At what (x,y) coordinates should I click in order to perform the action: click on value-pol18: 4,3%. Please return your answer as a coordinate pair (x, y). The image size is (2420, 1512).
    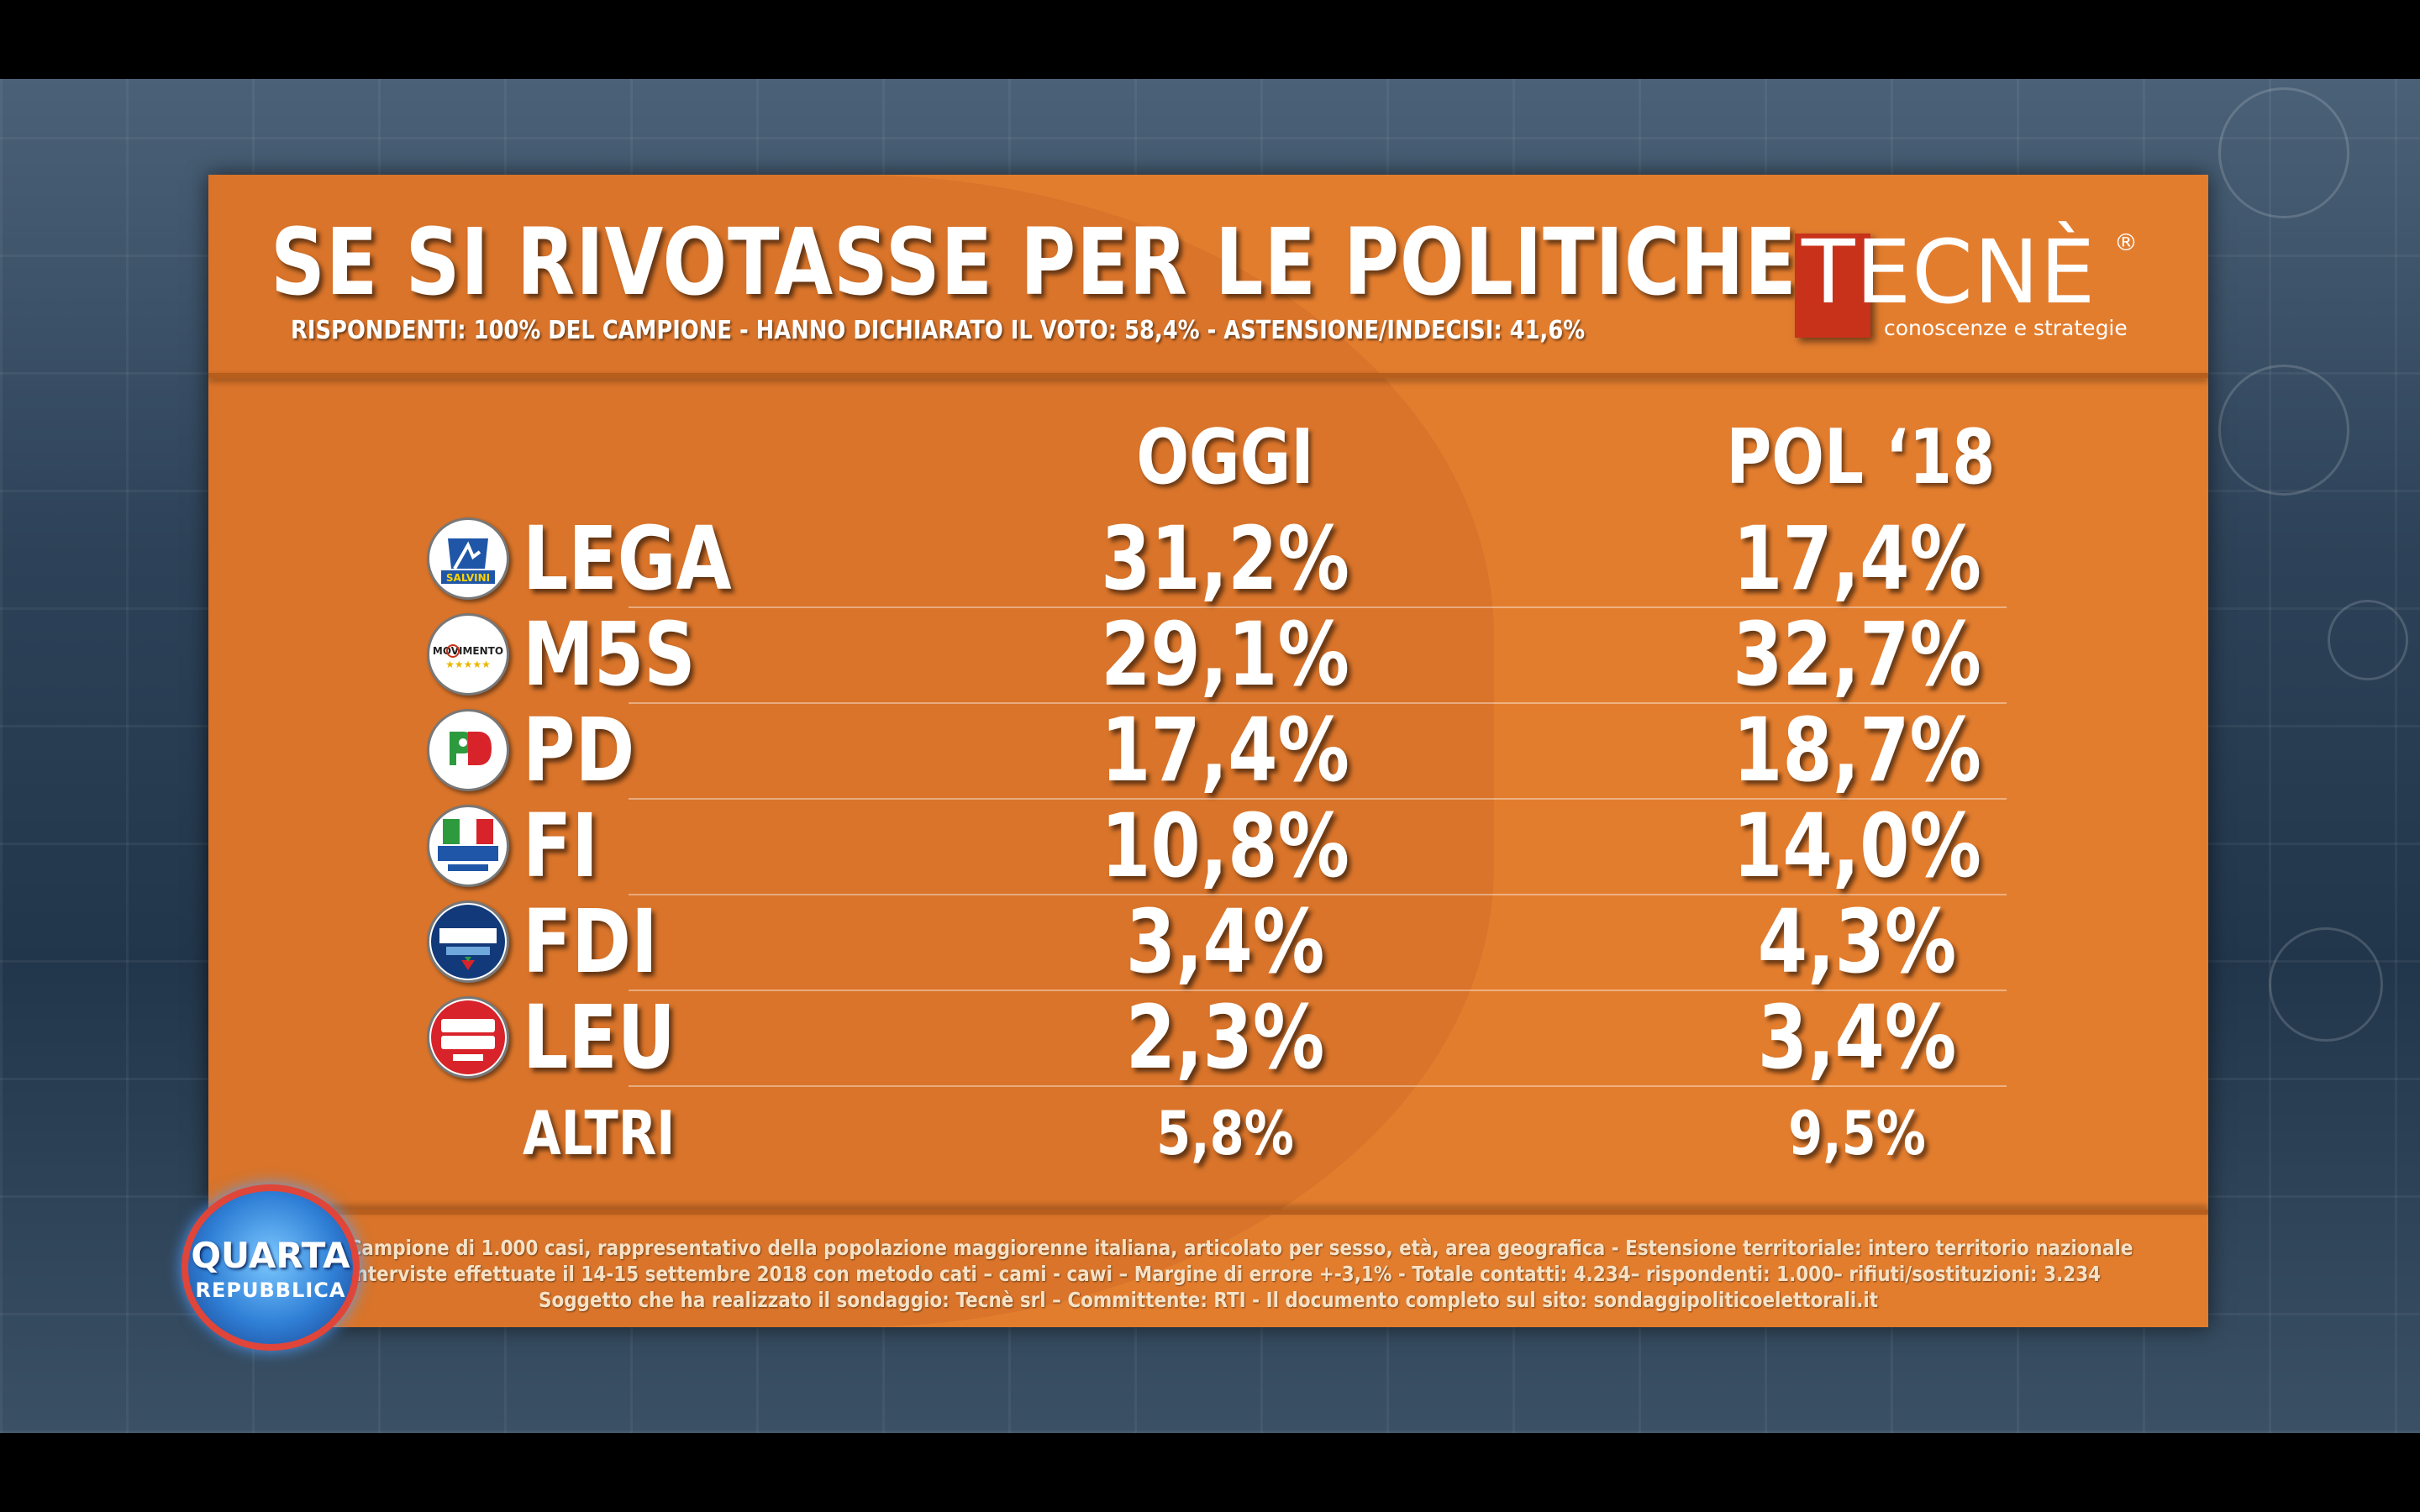
    Looking at the image, I should click on (1857, 941).